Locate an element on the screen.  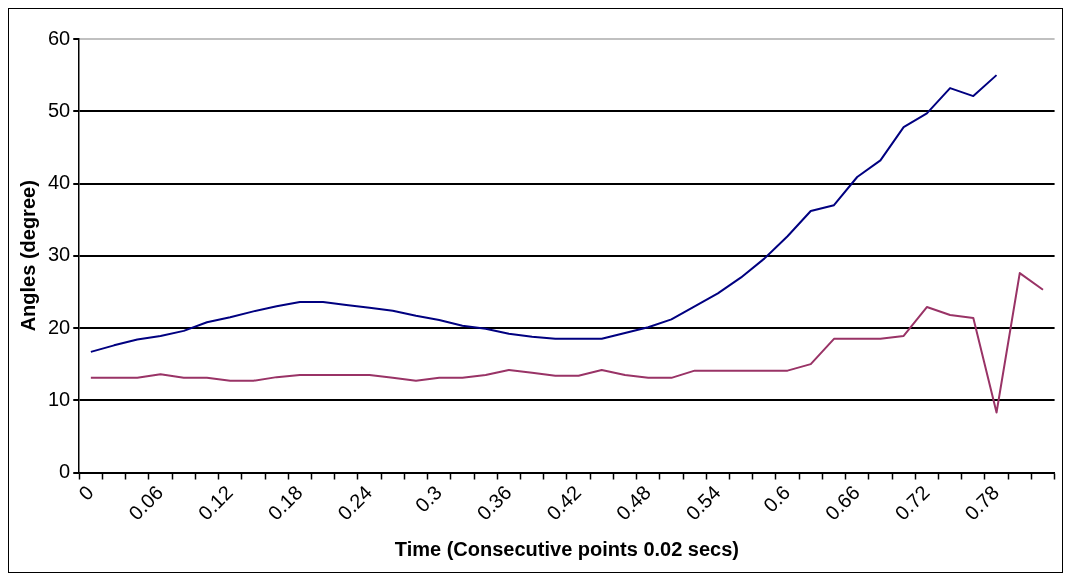
y-tick-label: 10 is located at coordinates (59, 398).